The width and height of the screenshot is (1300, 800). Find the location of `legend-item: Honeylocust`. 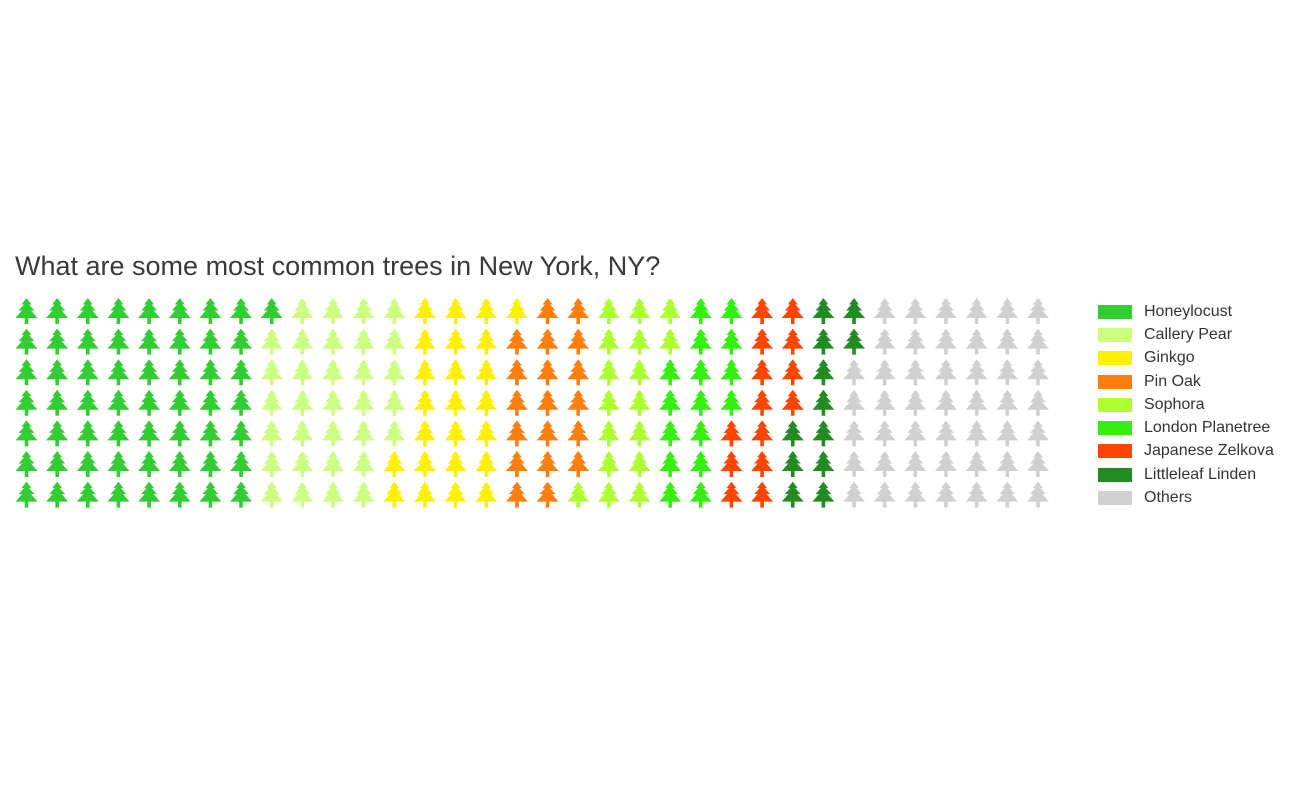

legend-item: Honeylocust is located at coordinates (1186, 311).